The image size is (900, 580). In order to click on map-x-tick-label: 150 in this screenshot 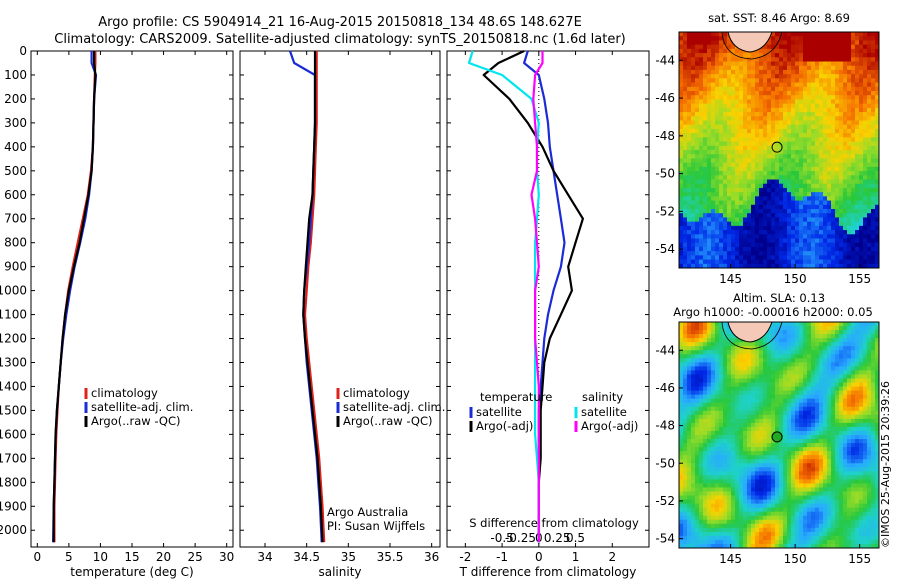, I will do `click(795, 279)`.